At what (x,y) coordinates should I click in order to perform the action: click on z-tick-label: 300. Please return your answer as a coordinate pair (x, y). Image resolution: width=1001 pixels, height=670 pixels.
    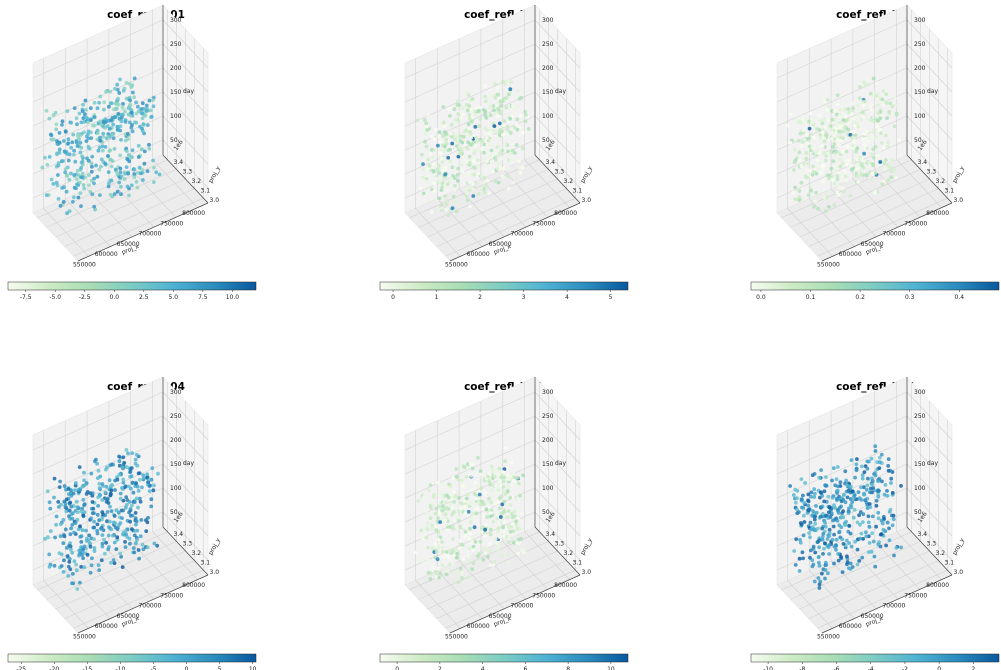
    Looking at the image, I should click on (548, 392).